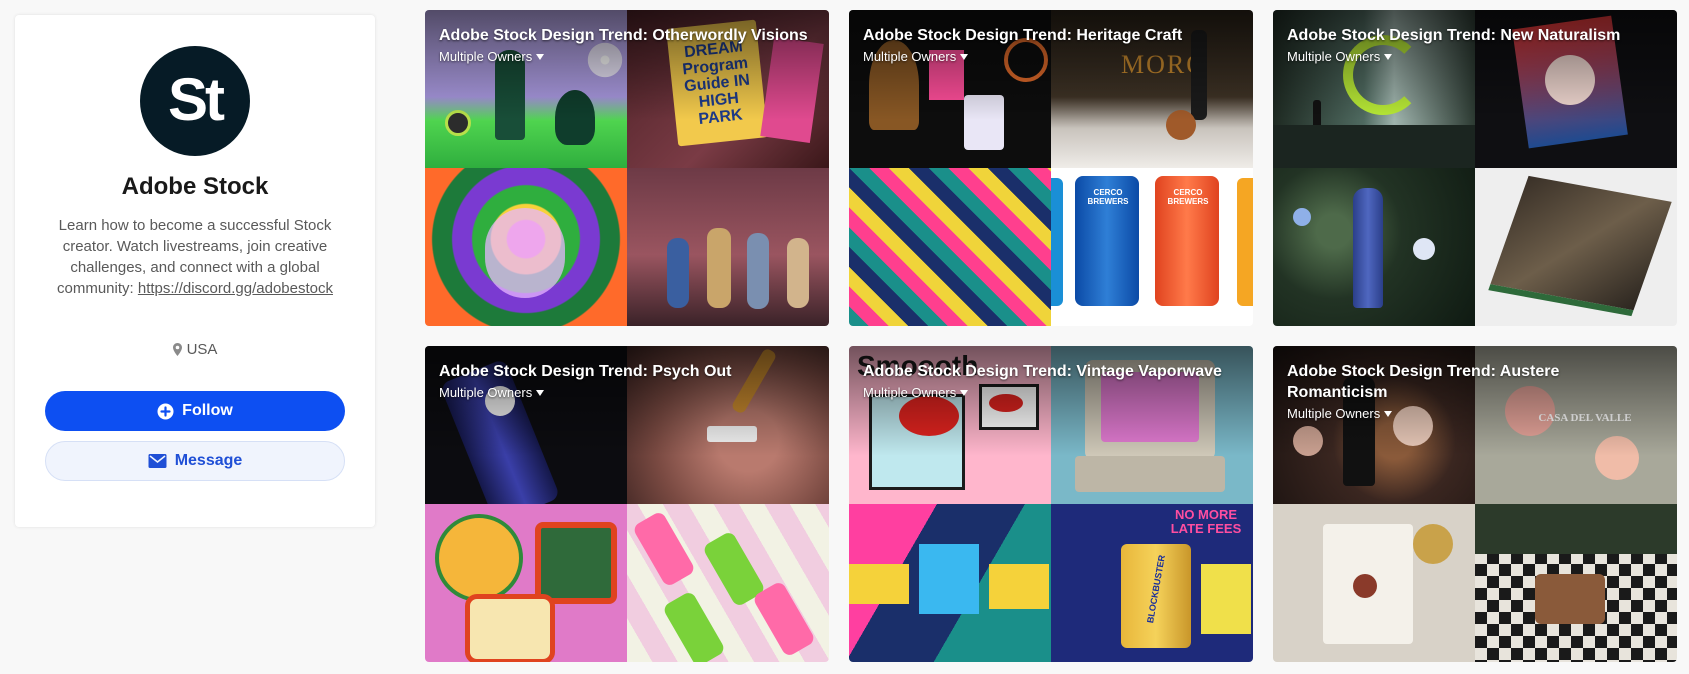 Image resolution: width=1689 pixels, height=674 pixels. I want to click on casa-del-valle-text: CASA DEL VALLE, so click(1585, 418).